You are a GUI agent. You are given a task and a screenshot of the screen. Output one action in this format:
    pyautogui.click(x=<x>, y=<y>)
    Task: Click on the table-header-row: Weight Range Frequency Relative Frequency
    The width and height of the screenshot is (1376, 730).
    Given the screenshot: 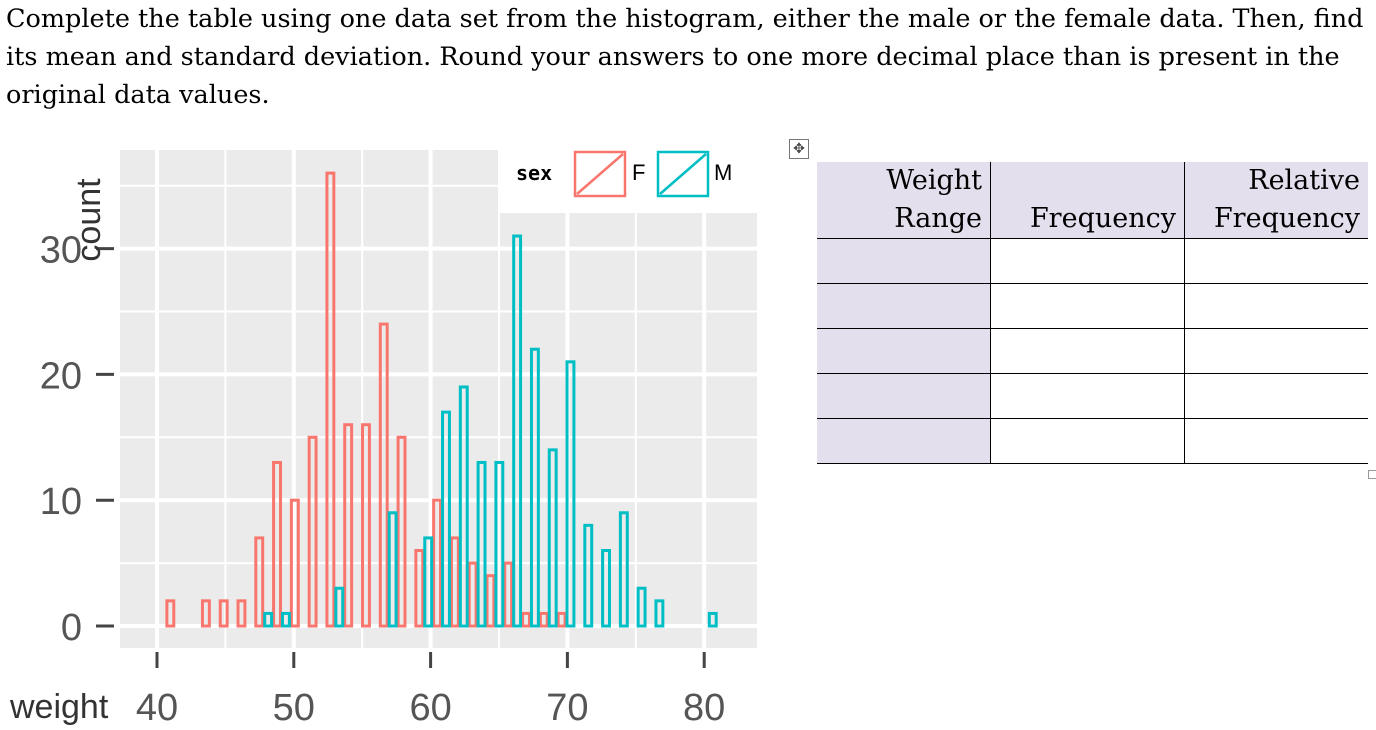 What is the action you would take?
    pyautogui.click(x=1092, y=200)
    